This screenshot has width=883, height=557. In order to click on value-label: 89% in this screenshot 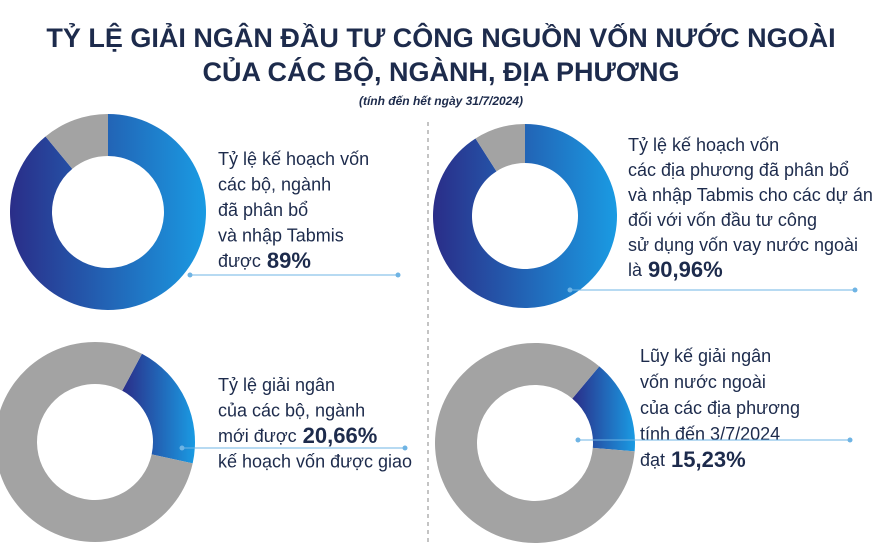, I will do `click(289, 260)`.